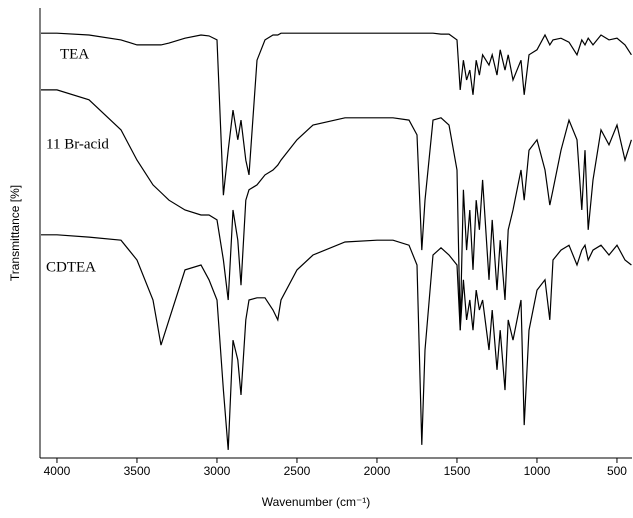  Describe the element at coordinates (77, 144) in the screenshot. I see `series-label: 11 Br-acid` at that location.